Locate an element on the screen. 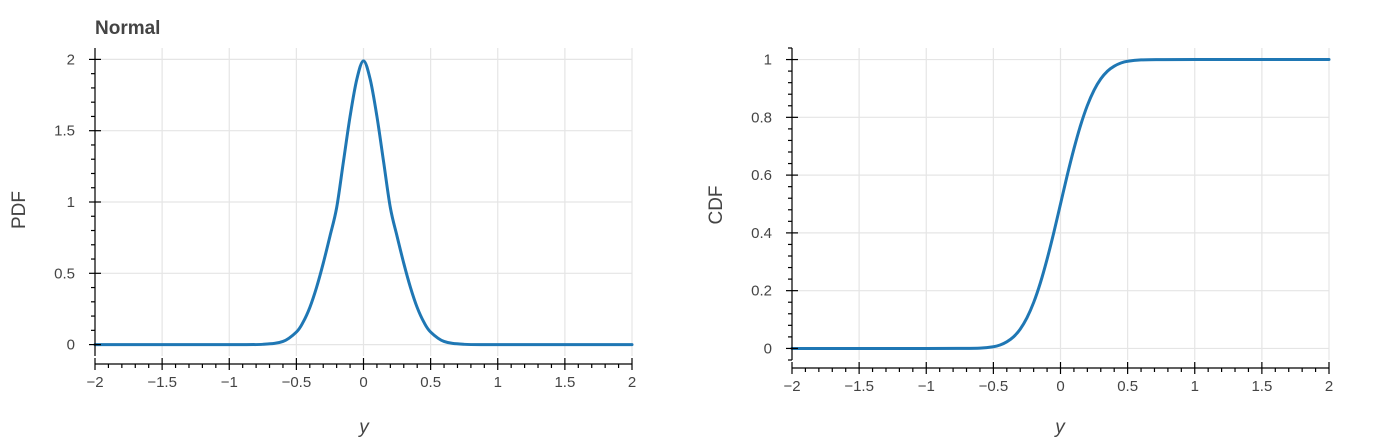  y-tick-label: 0.2 is located at coordinates (761, 291).